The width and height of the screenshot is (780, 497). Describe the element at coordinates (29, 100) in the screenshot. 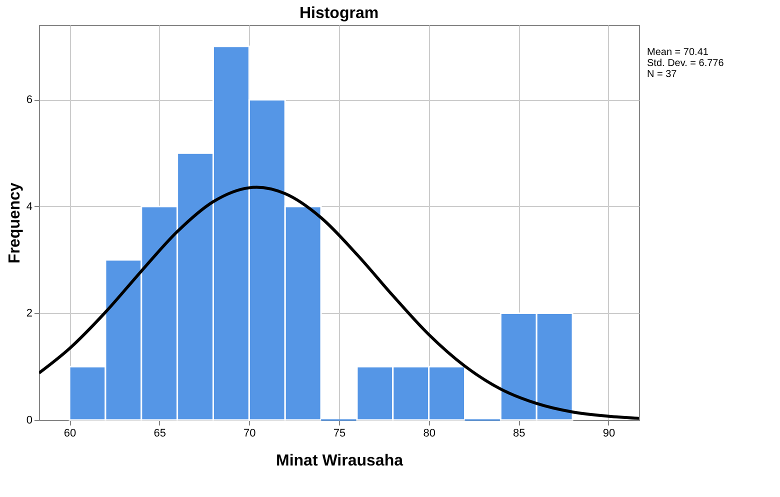

I see `y-tick-label: 6` at that location.